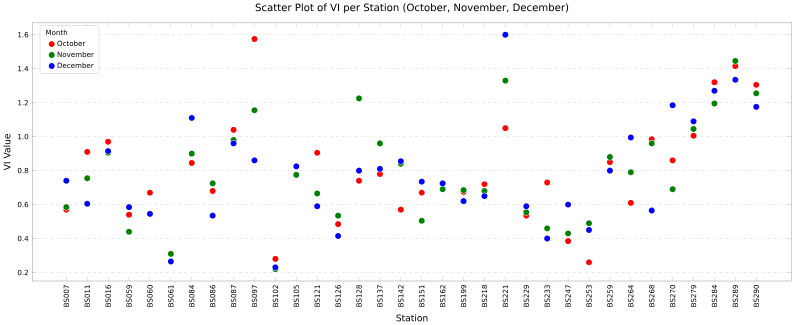 The image size is (792, 325). What do you see at coordinates (412, 318) in the screenshot?
I see `x-axis-title: Station` at bounding box center [412, 318].